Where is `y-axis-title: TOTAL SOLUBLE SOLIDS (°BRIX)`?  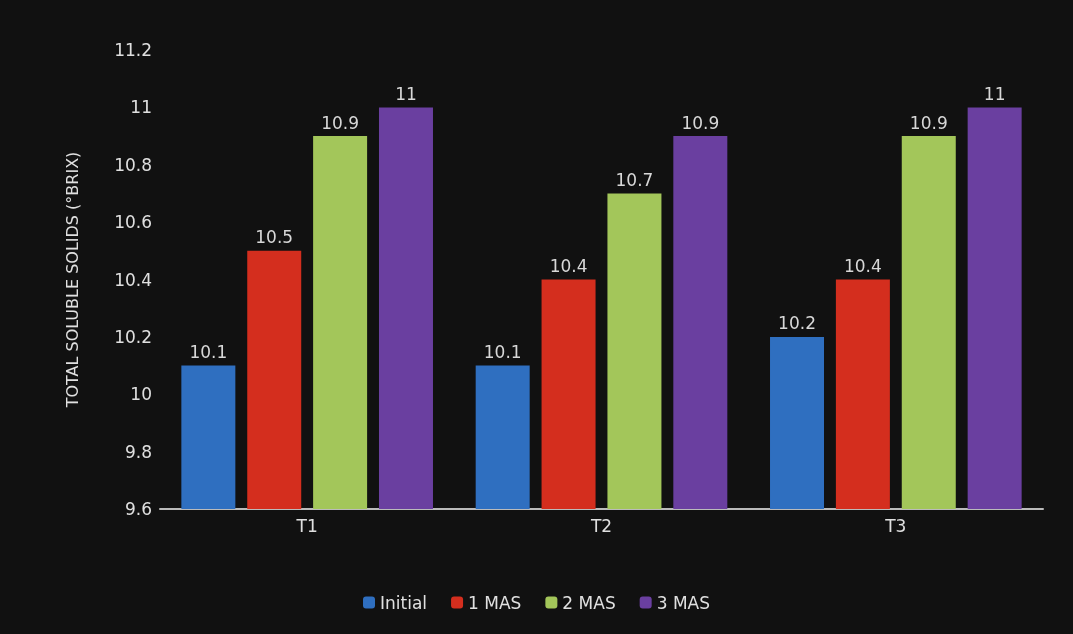
y-axis-title: TOTAL SOLUBLE SOLIDS (°BRIX) is located at coordinates (72, 280).